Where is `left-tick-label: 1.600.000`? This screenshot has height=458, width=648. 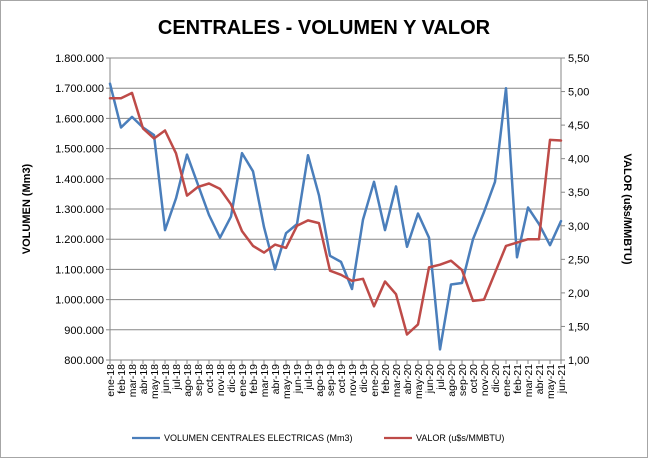
left-tick-label: 1.600.000 is located at coordinates (79, 119).